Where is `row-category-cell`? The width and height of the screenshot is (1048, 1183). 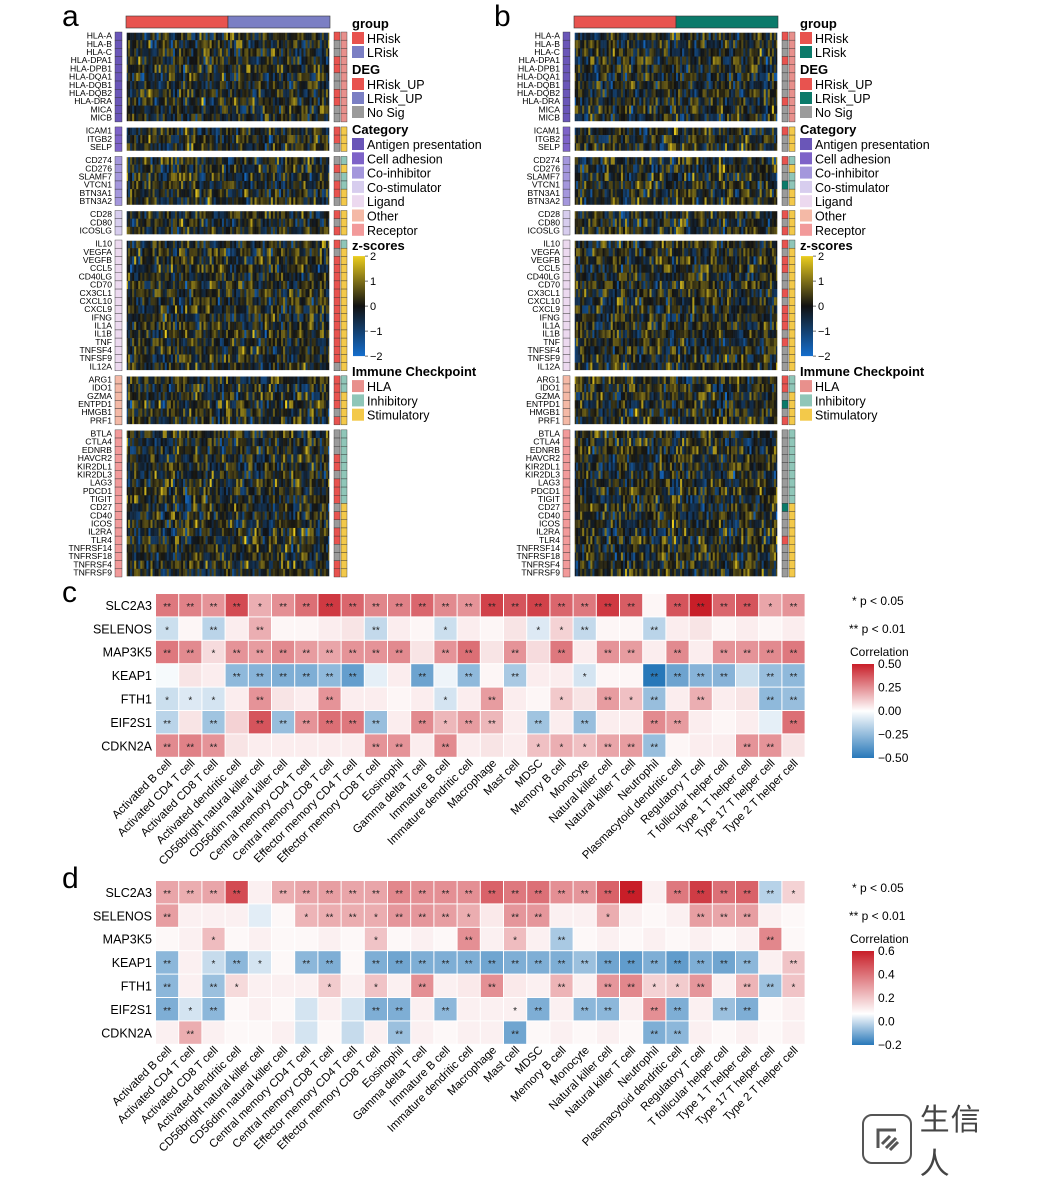
row-category-cell is located at coordinates (118, 52).